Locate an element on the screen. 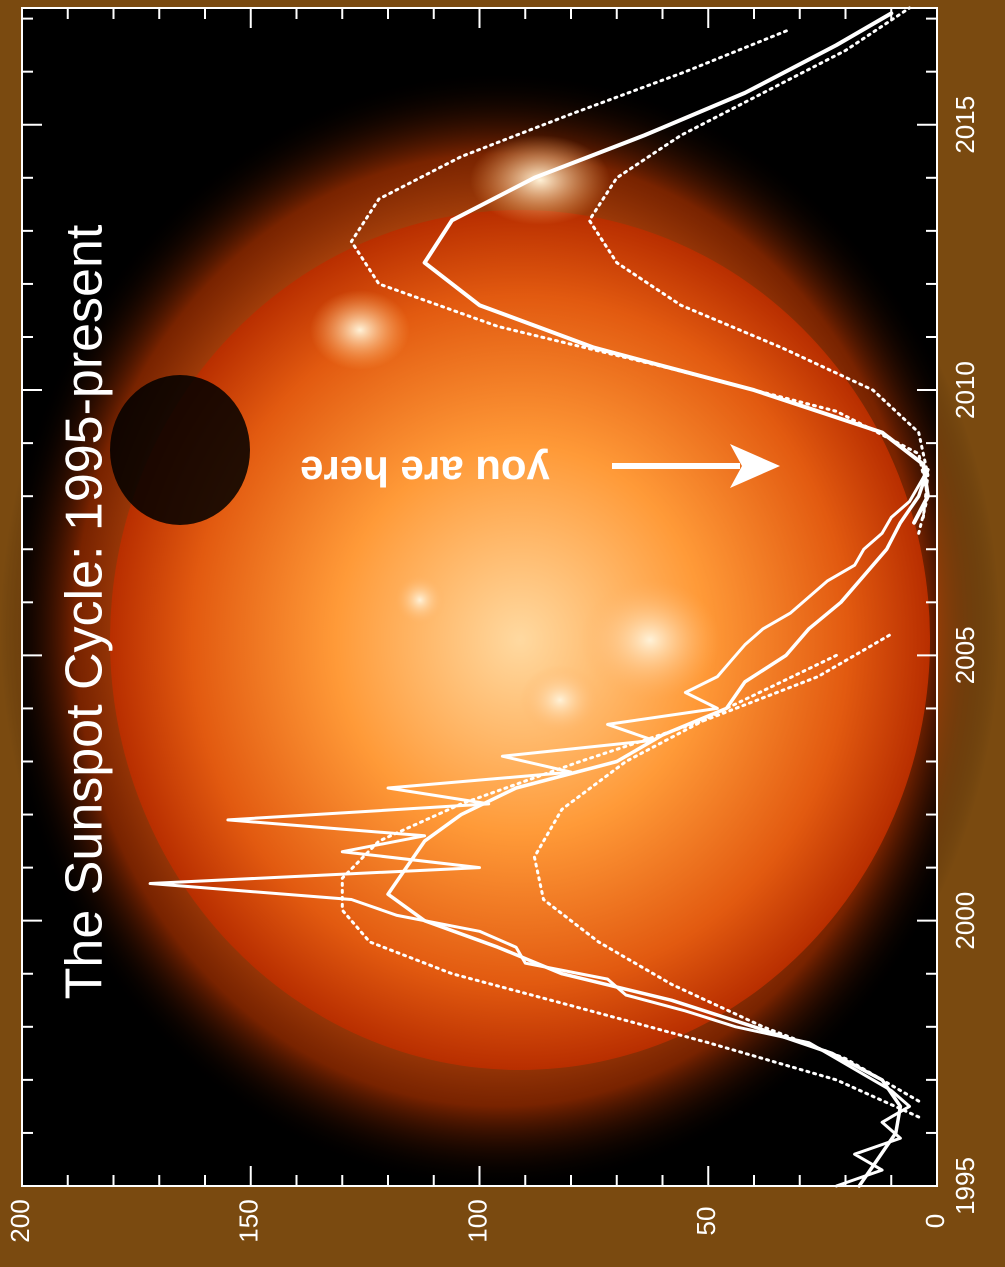 The height and width of the screenshot is (1267, 1005). chart-title: The Sunspot Cycle: 1995-present is located at coordinates (85, 611).